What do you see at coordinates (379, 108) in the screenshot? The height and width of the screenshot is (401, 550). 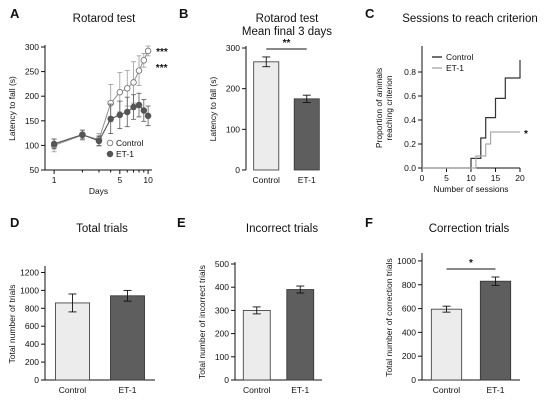 I see `y-axis-label-line: Proportion of animals` at bounding box center [379, 108].